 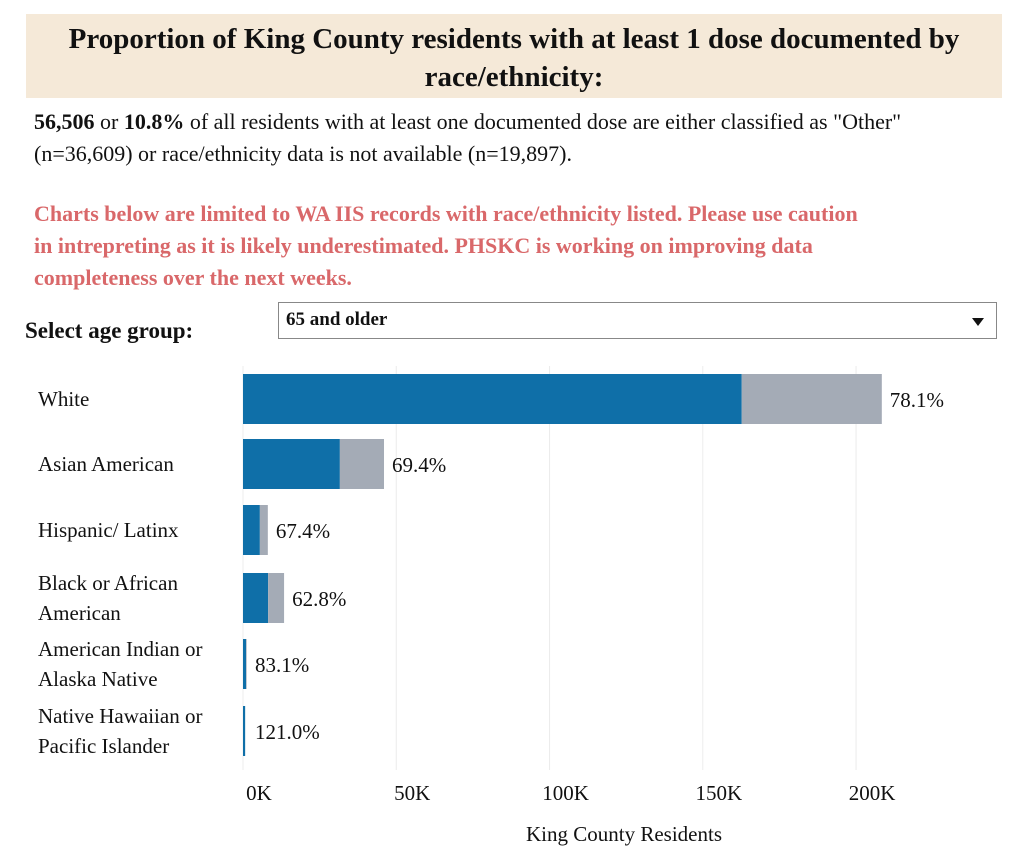 I want to click on summary-percent: 10.8%, so click(x=154, y=121).